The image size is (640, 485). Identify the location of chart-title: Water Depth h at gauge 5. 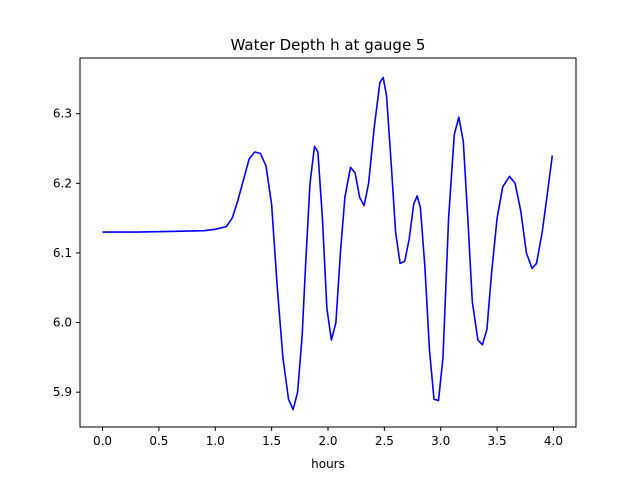
(328, 45).